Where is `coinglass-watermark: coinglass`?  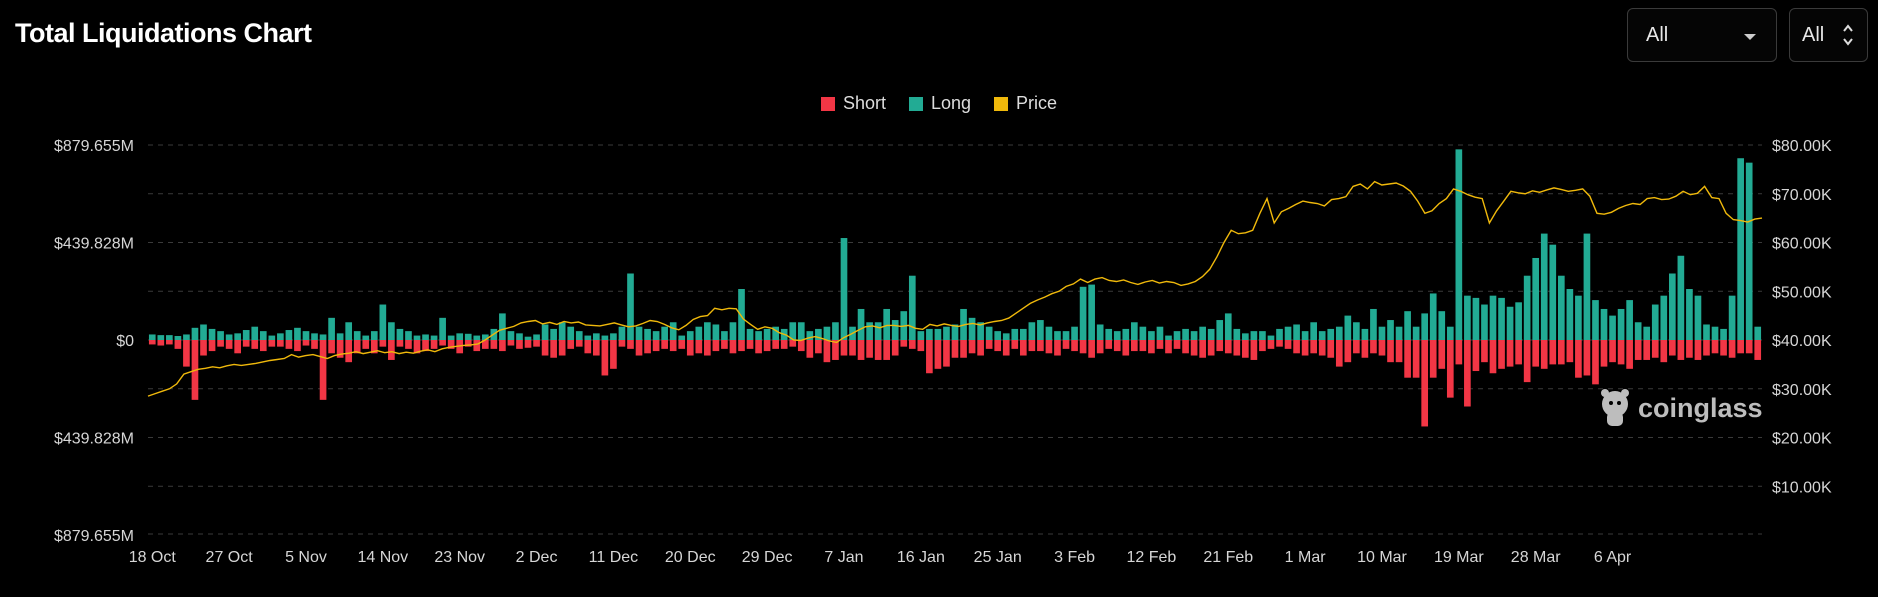 coinglass-watermark: coinglass is located at coordinates (1680, 408).